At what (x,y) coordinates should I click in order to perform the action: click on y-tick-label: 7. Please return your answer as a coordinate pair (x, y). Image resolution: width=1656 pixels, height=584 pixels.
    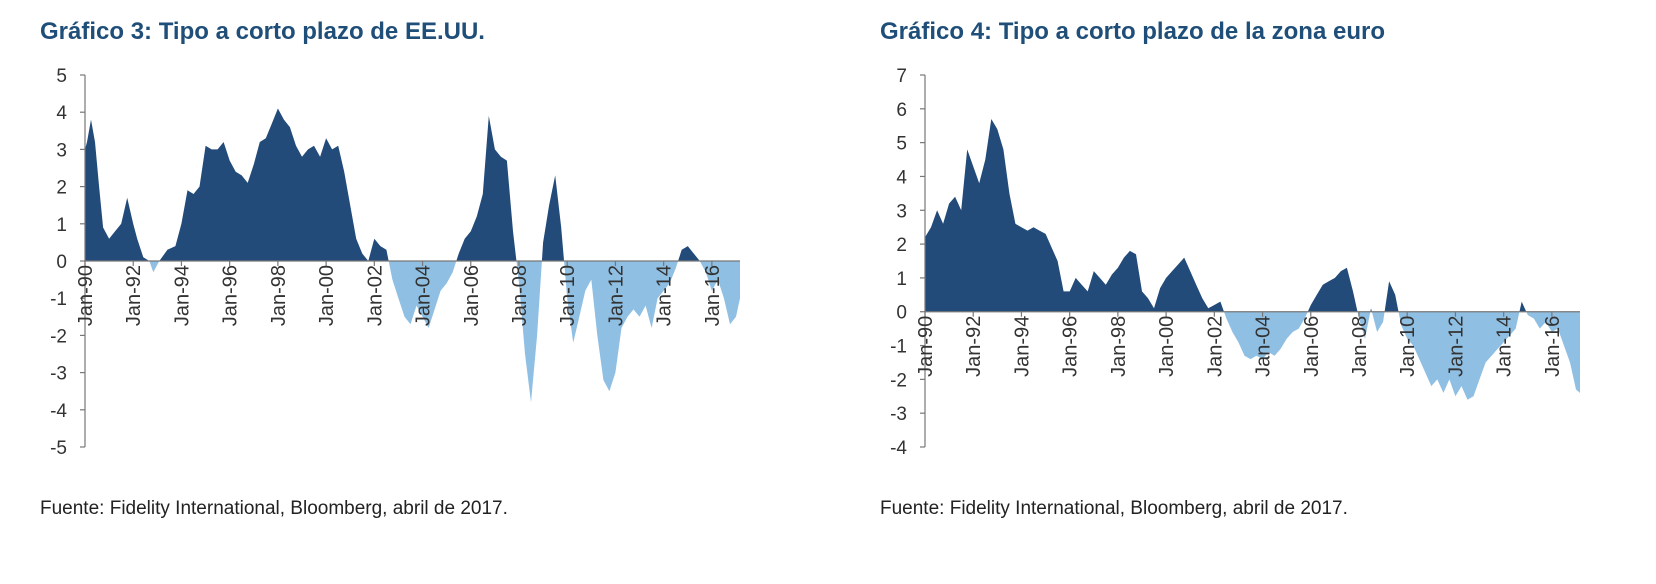
    Looking at the image, I should click on (901, 76).